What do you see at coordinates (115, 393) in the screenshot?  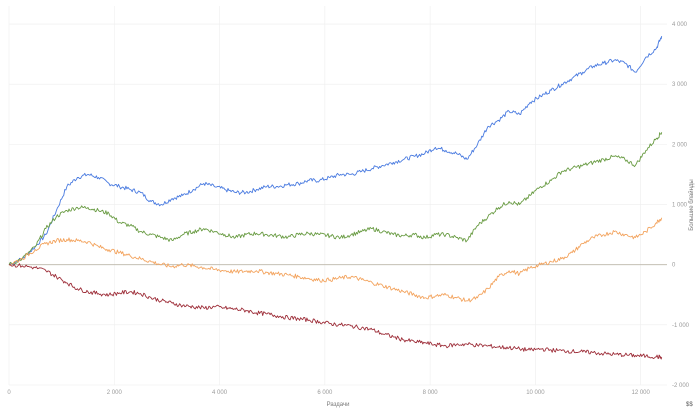 I see `x-tick-label: 2 000` at bounding box center [115, 393].